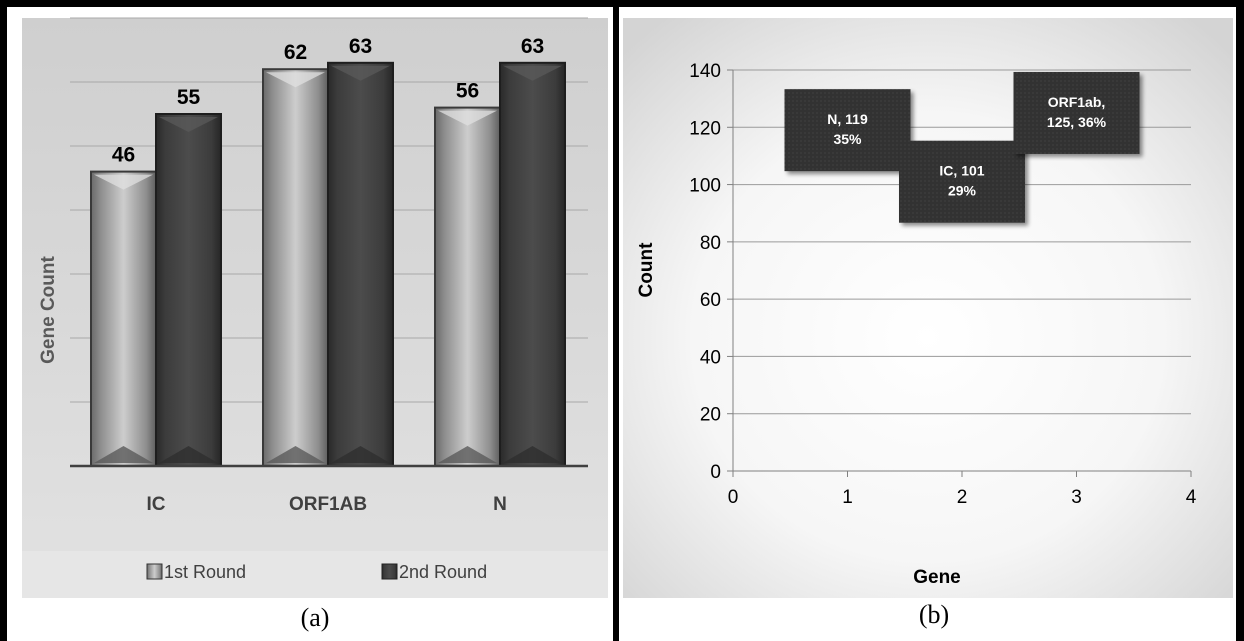  What do you see at coordinates (705, 186) in the screenshot?
I see `y-tick-label-100: 100` at bounding box center [705, 186].